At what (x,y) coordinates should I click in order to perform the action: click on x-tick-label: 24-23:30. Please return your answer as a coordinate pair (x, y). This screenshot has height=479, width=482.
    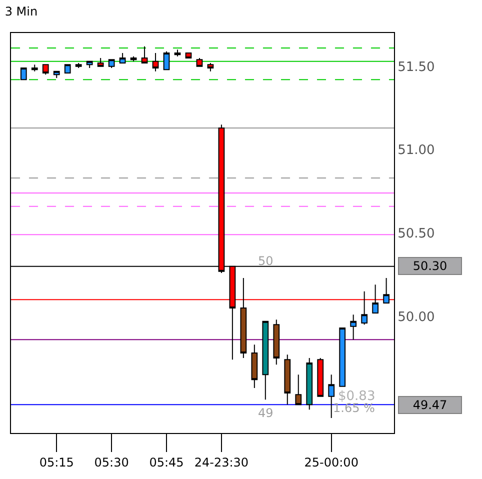
    Looking at the image, I should click on (221, 462).